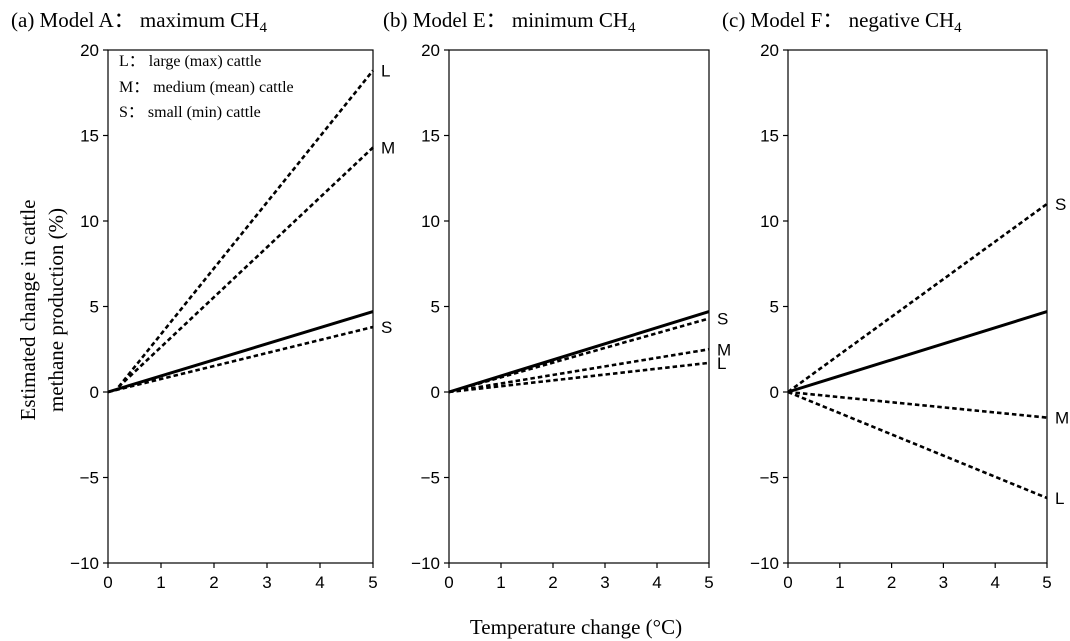 This screenshot has width=1070, height=641. I want to click on panel-title: (a) Model A： maximum CH4, so click(139, 22).